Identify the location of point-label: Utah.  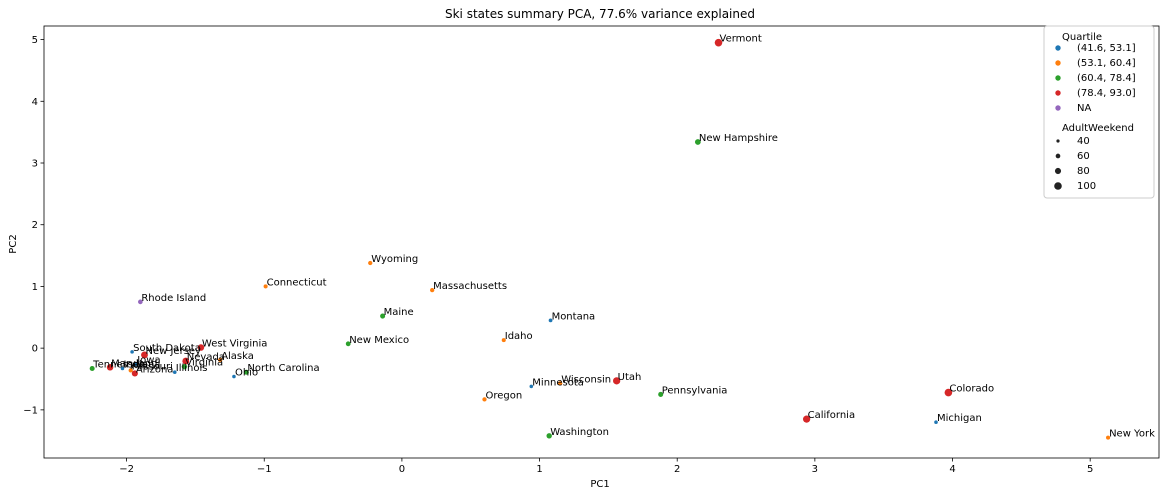
(630, 377).